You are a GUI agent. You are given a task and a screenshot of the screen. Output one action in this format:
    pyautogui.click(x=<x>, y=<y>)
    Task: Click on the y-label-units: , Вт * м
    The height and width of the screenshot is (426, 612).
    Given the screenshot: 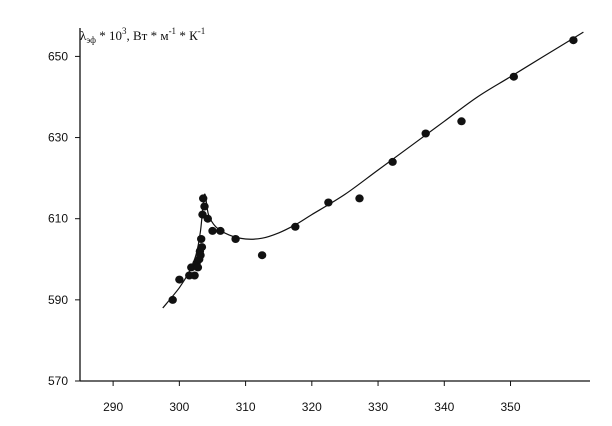 What is the action you would take?
    pyautogui.click(x=147, y=35)
    